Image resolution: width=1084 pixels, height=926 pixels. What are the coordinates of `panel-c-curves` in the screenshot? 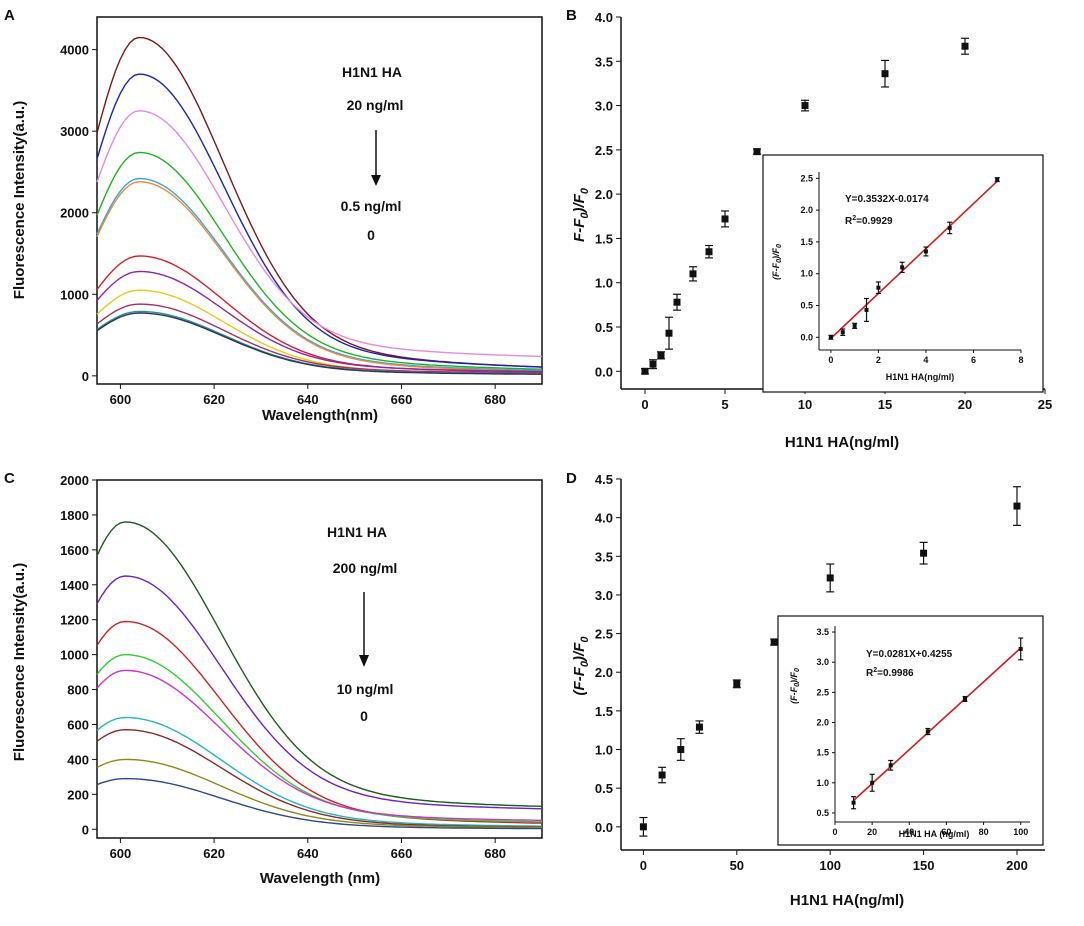 It's located at (319, 675).